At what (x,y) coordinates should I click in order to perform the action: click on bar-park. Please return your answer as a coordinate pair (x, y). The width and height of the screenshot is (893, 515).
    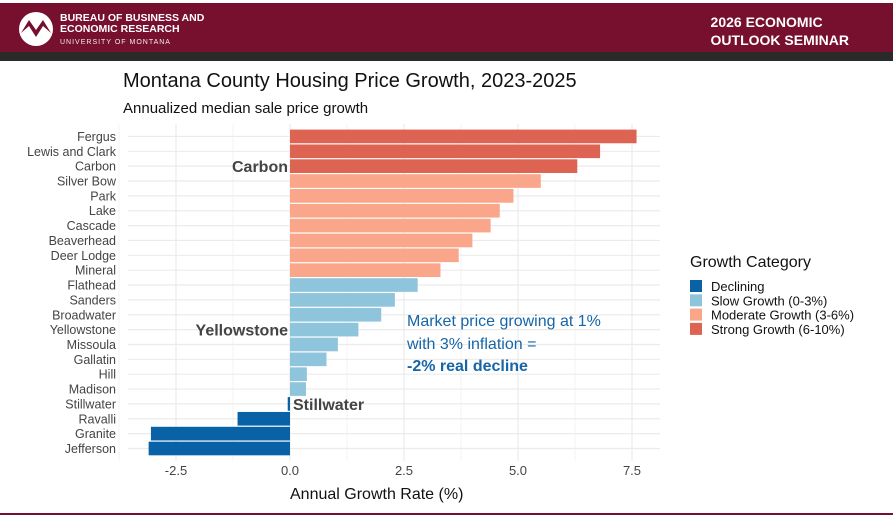
    Looking at the image, I should click on (402, 196).